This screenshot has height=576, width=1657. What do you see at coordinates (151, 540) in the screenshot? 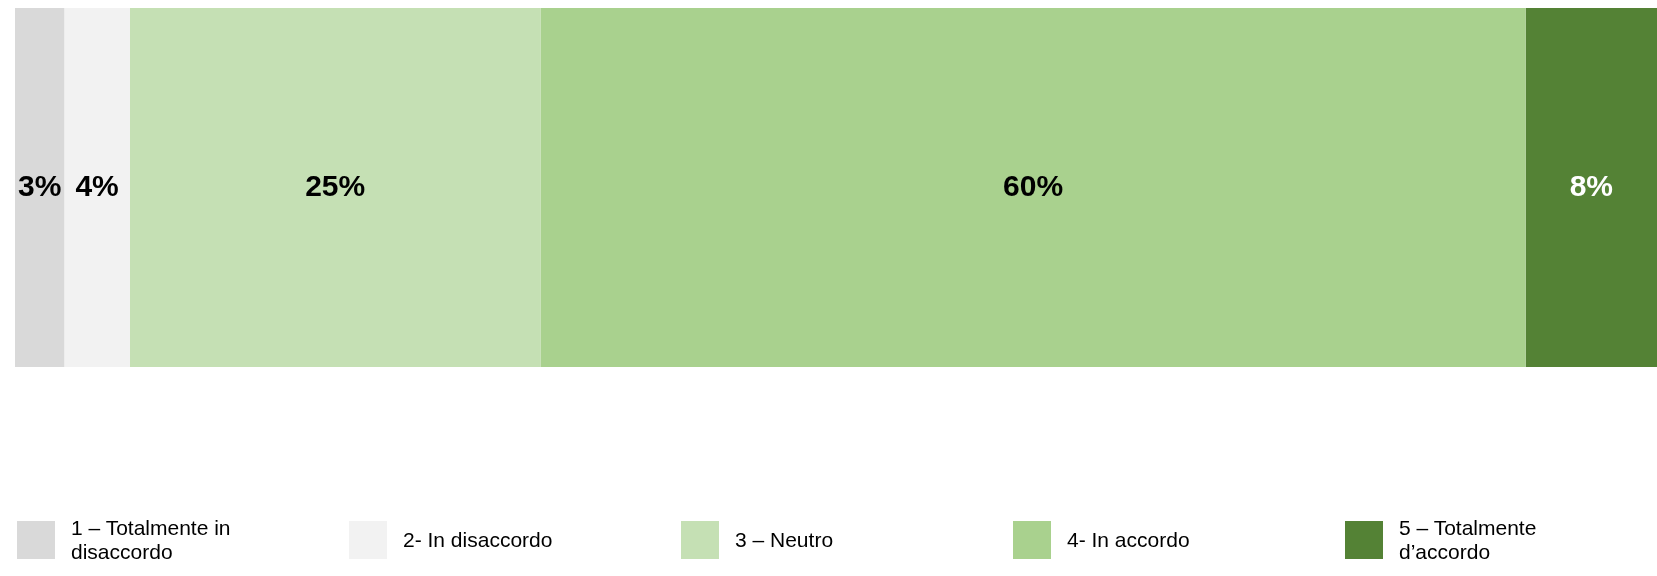
I see `legend-label: 1 – Totalmente in disaccordo` at bounding box center [151, 540].